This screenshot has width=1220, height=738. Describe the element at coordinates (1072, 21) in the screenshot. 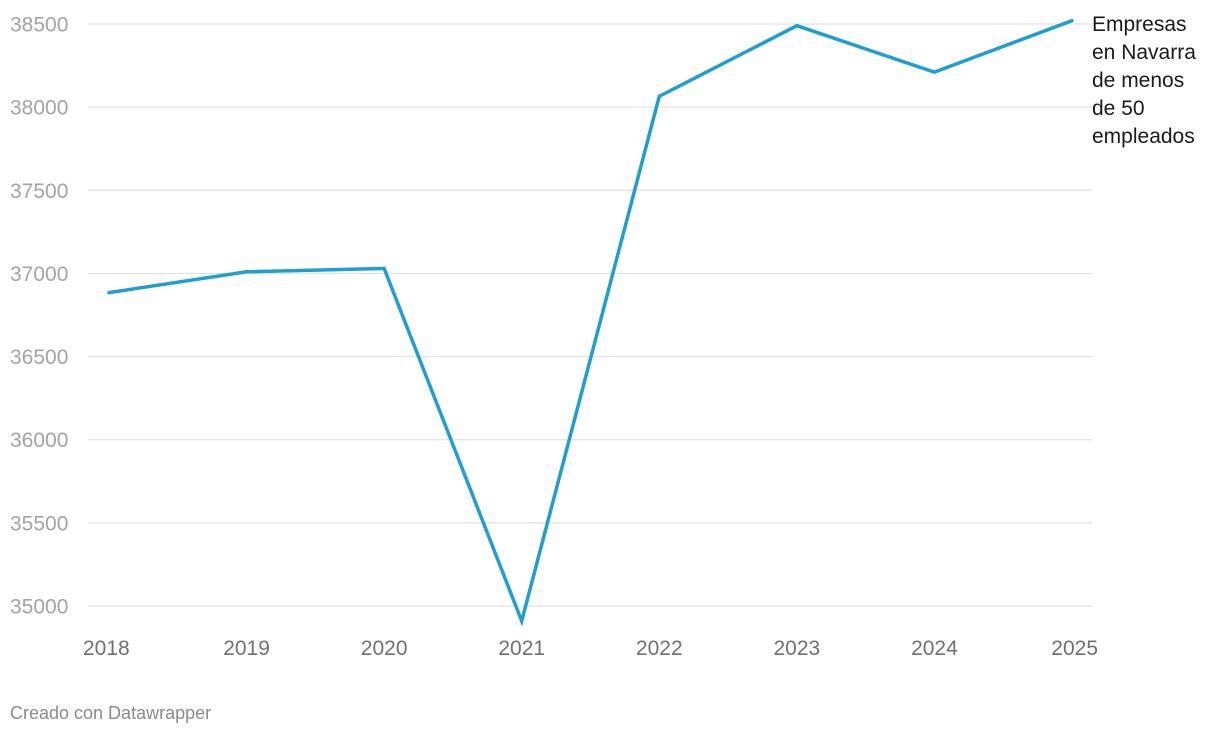

I see `data-point-2025` at that location.